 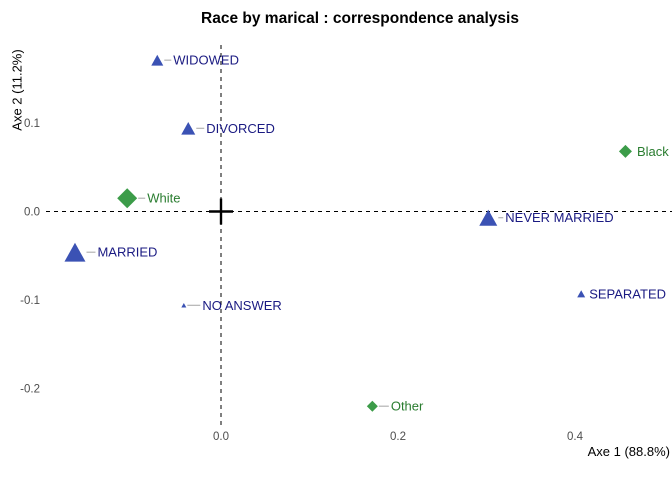 What do you see at coordinates (653, 151) in the screenshot?
I see `point-label-black: Black` at bounding box center [653, 151].